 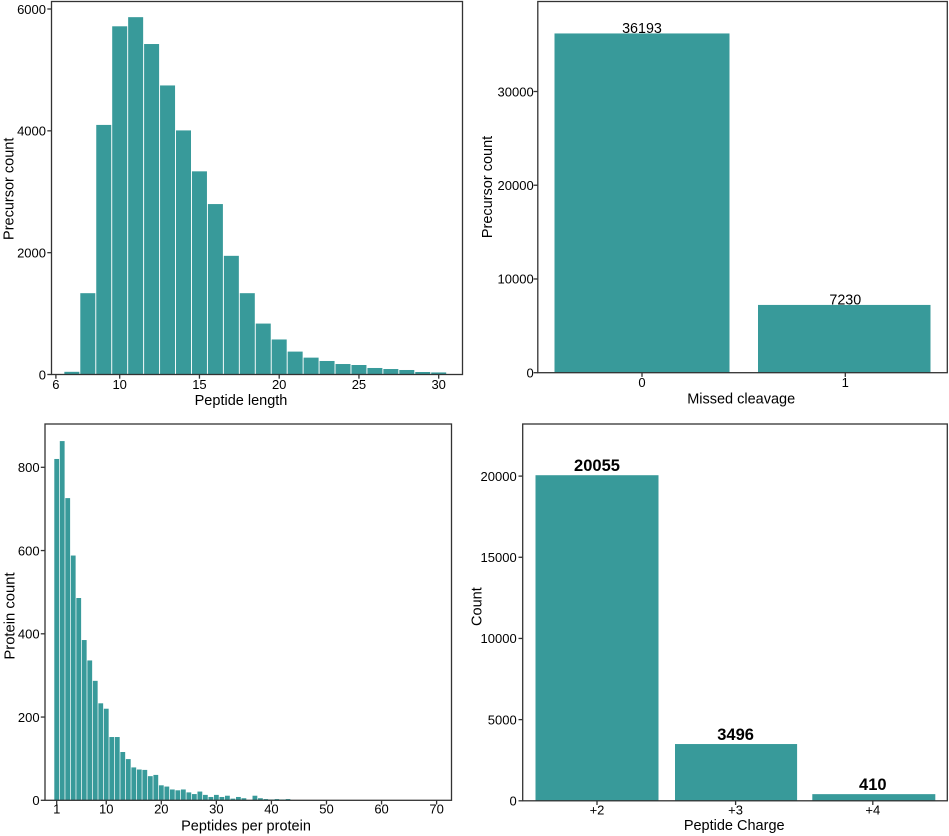 What do you see at coordinates (734, 826) in the screenshot?
I see `svg-text: Peptide Charge` at bounding box center [734, 826].